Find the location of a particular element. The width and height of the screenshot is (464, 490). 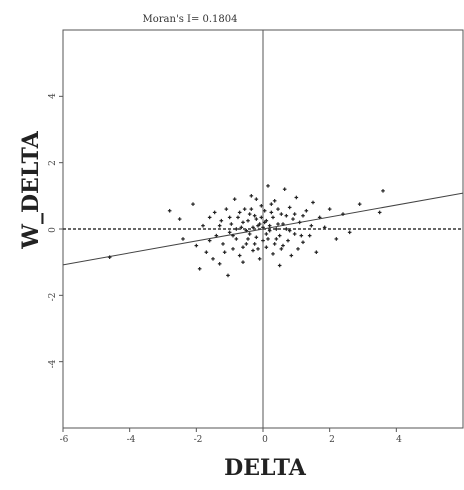

chart-title: Moran's I= 0.1804 is located at coordinates (190, 19).